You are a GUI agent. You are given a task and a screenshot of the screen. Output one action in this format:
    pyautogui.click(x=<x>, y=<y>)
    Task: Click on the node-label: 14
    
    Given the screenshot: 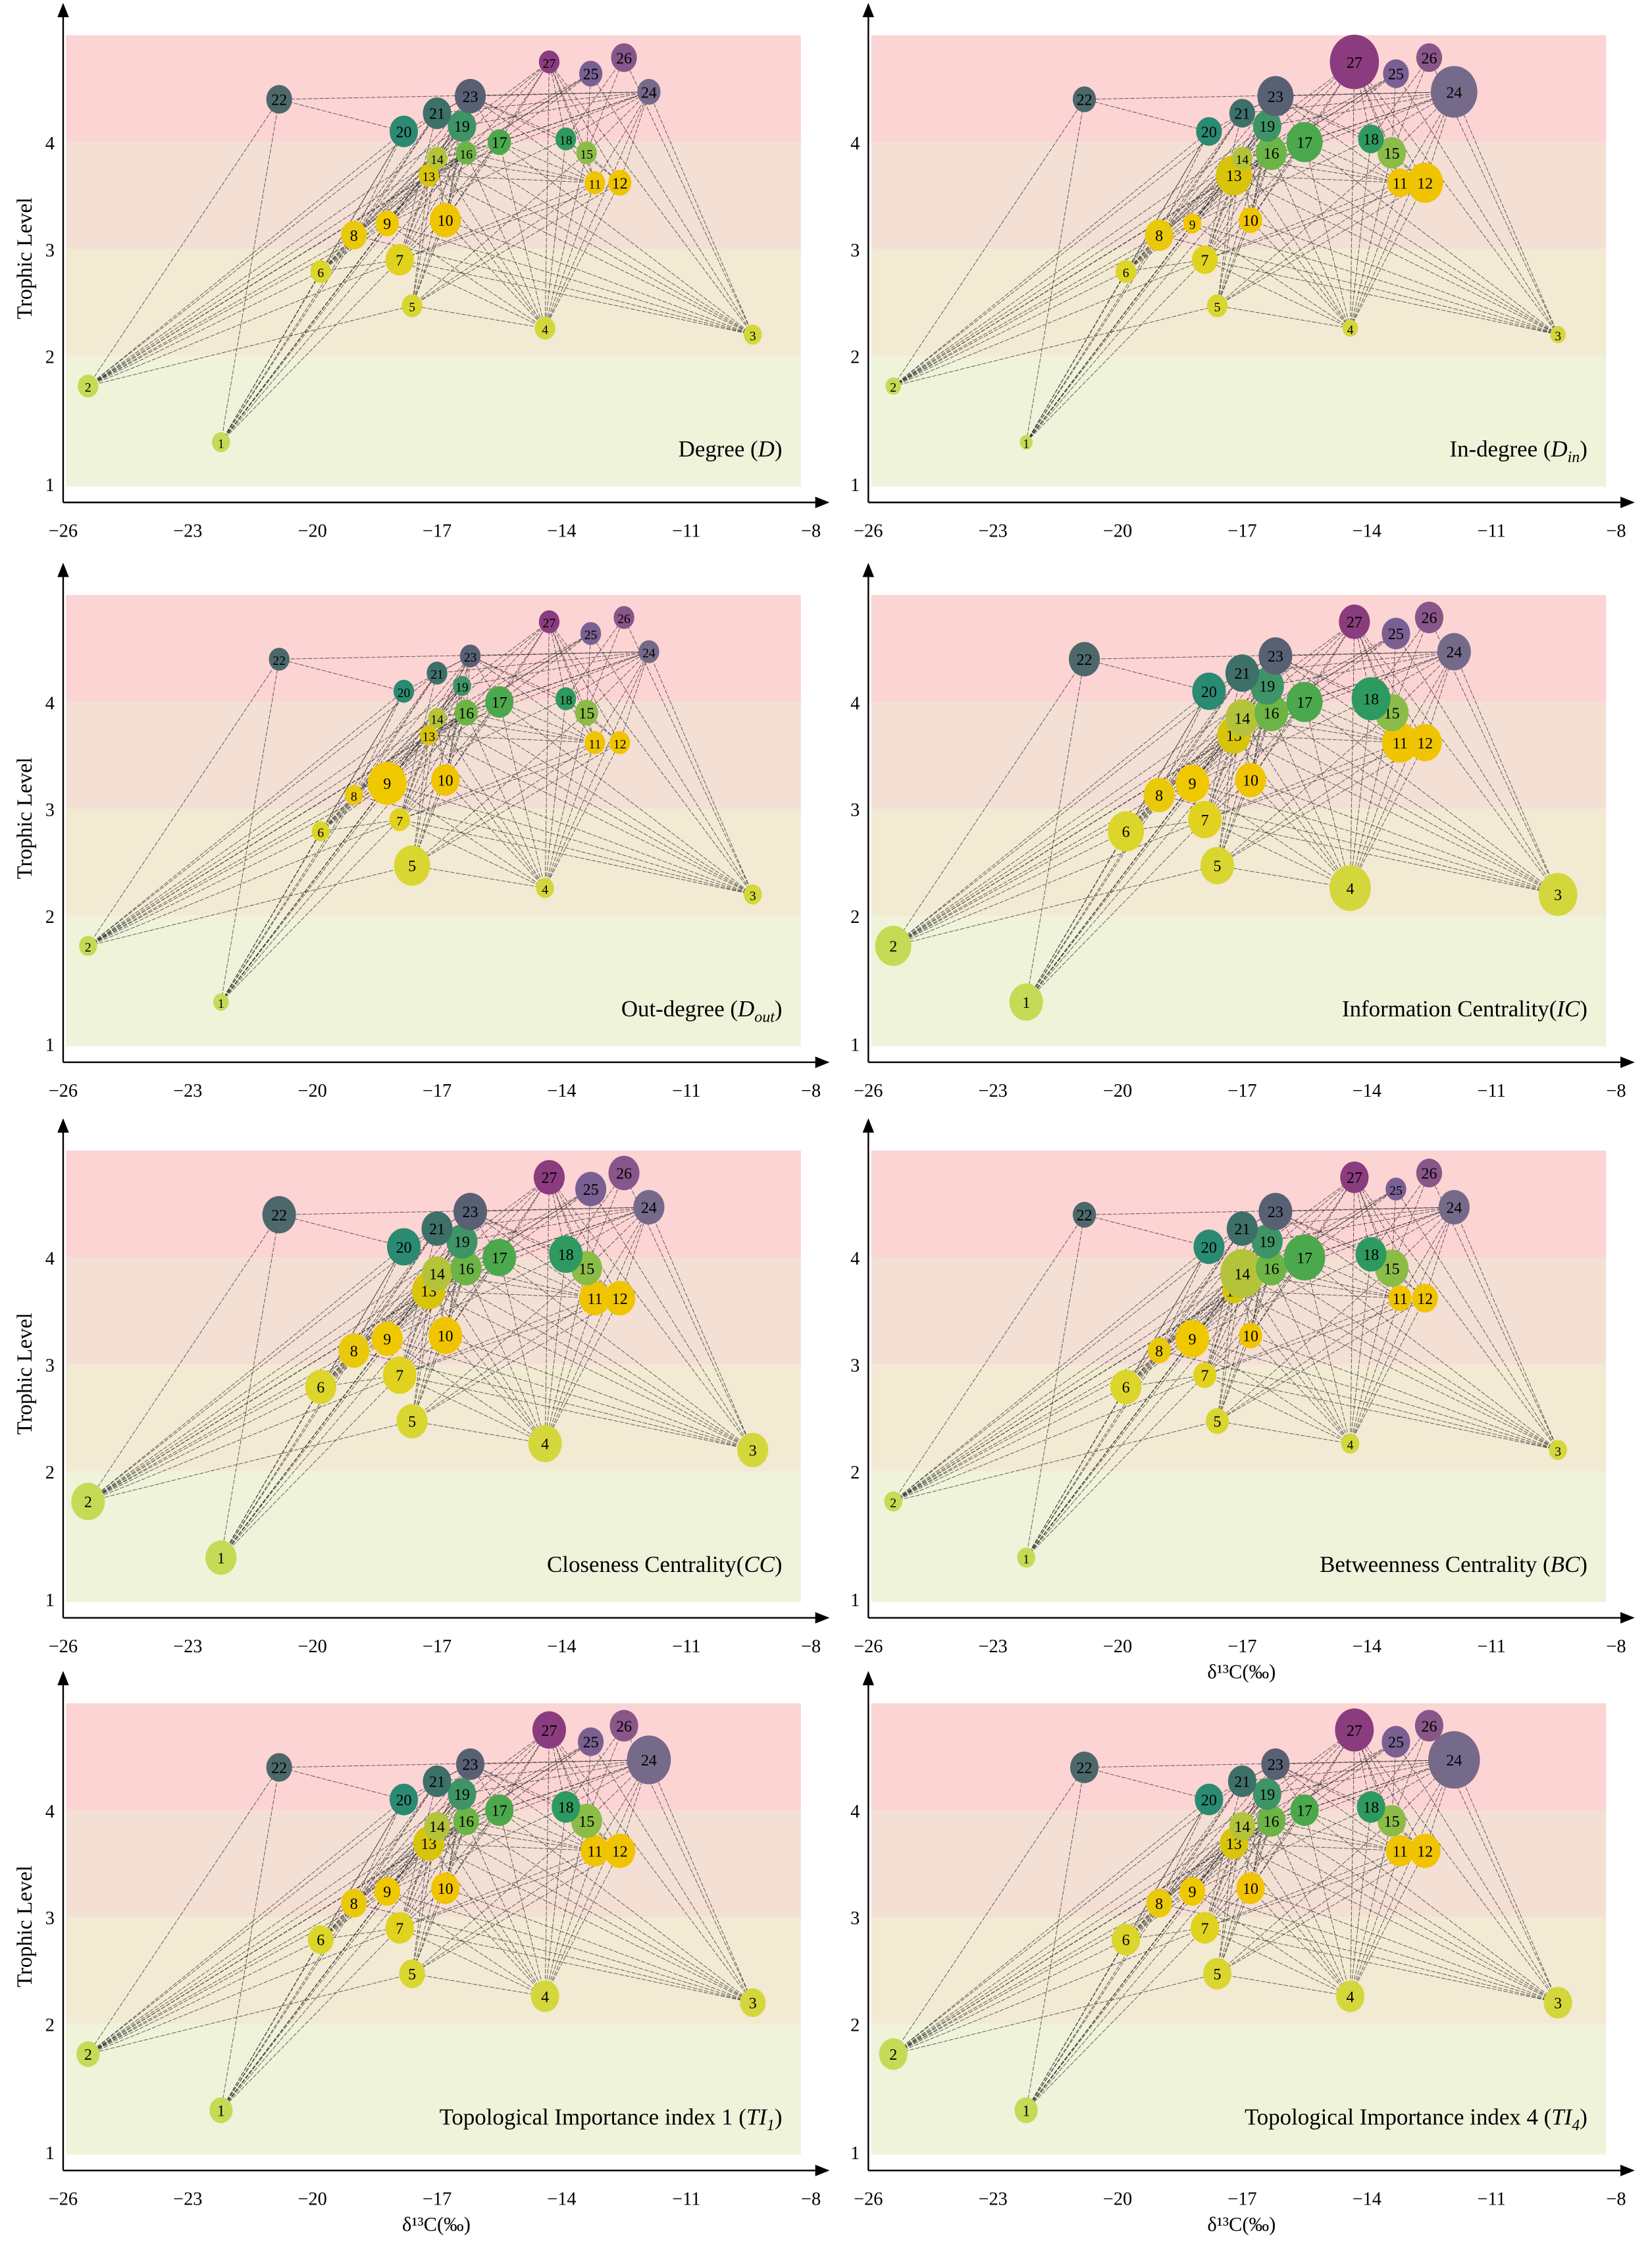 What is the action you would take?
    pyautogui.click(x=1242, y=160)
    